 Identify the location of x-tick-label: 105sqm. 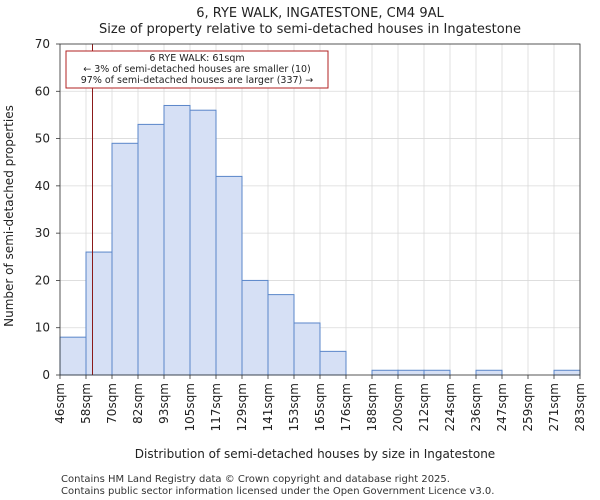
(190, 407).